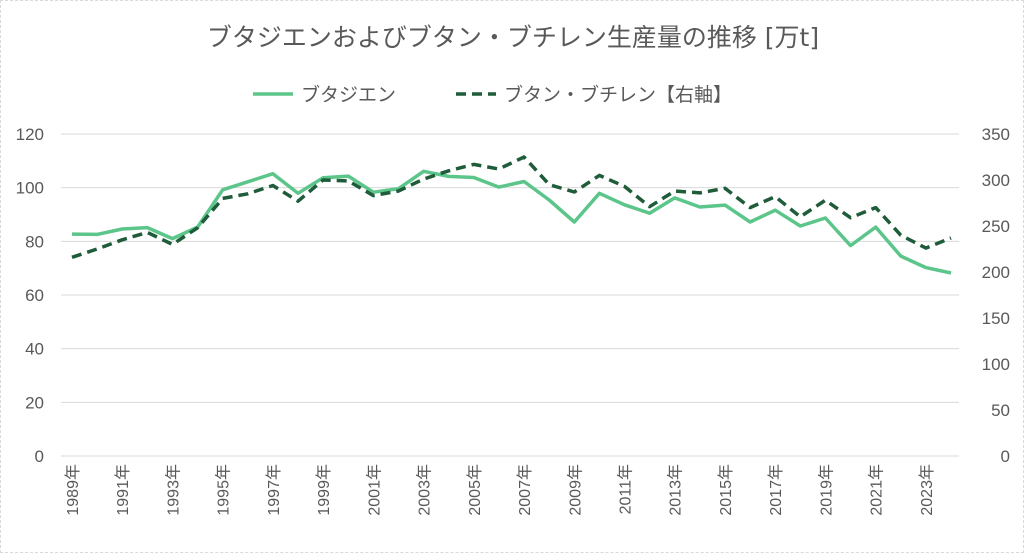 The image size is (1024, 554). I want to click on x-axis-tick-label: 2003年, so click(425, 490).